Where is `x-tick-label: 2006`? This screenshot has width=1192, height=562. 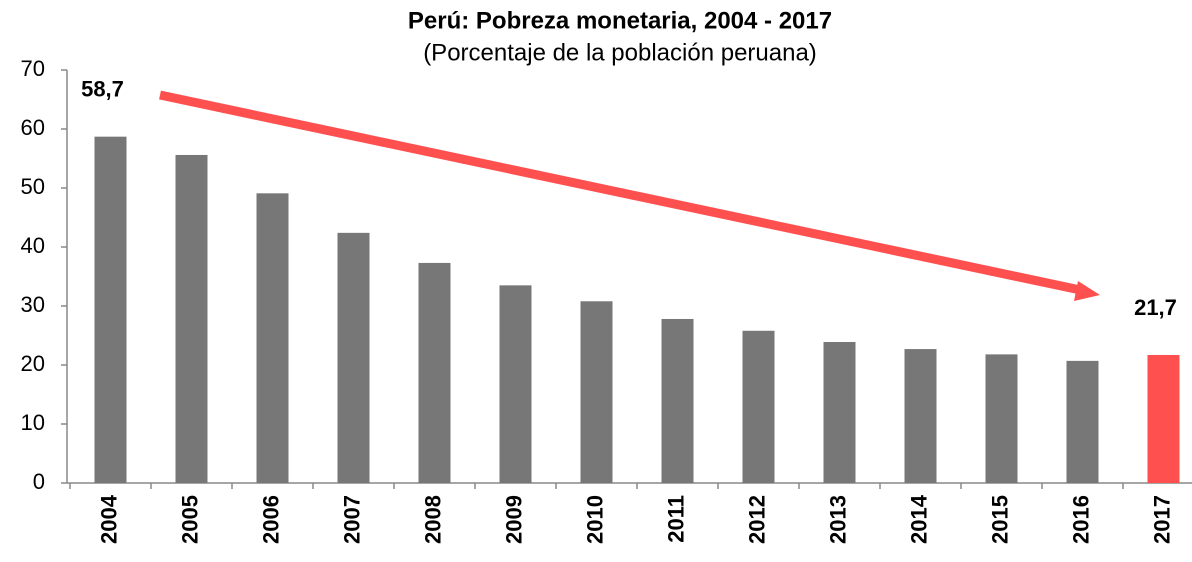 x-tick-label: 2006 is located at coordinates (270, 519).